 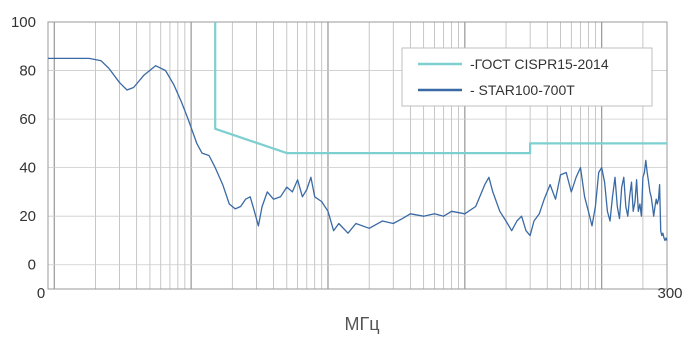 I want to click on x-tick-label-min: 0, so click(x=41, y=293).